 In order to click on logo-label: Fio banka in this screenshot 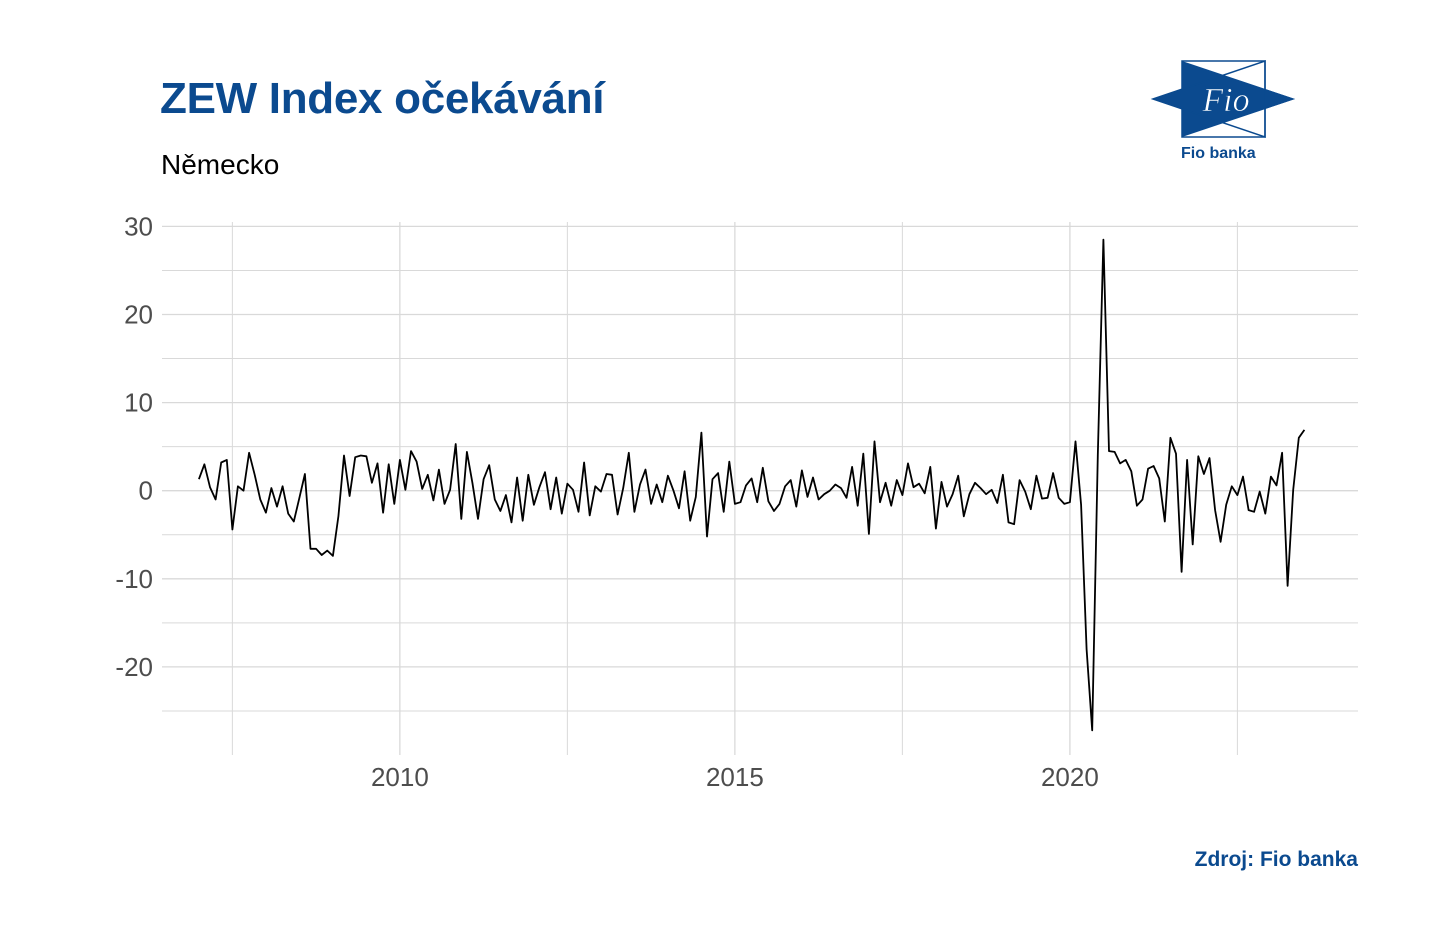, I will do `click(1218, 153)`.